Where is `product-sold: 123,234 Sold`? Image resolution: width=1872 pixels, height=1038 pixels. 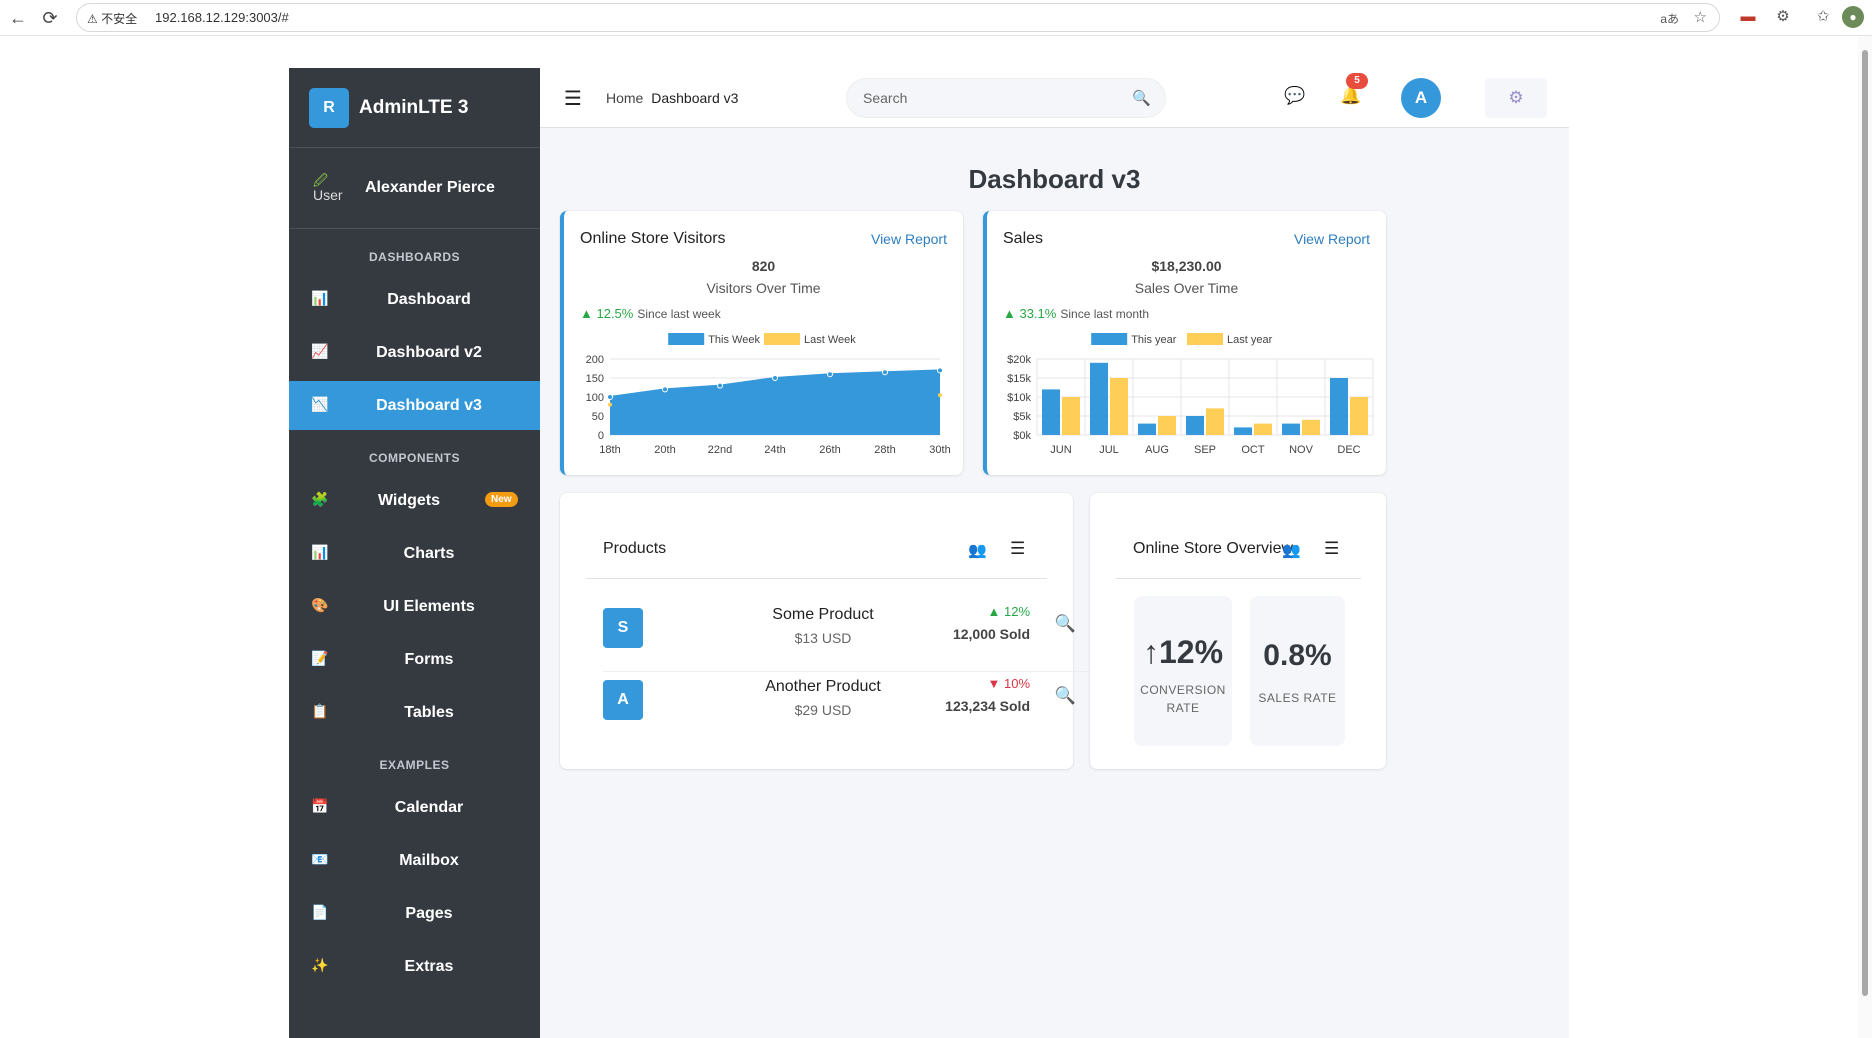
product-sold: 123,234 Sold is located at coordinates (987, 706).